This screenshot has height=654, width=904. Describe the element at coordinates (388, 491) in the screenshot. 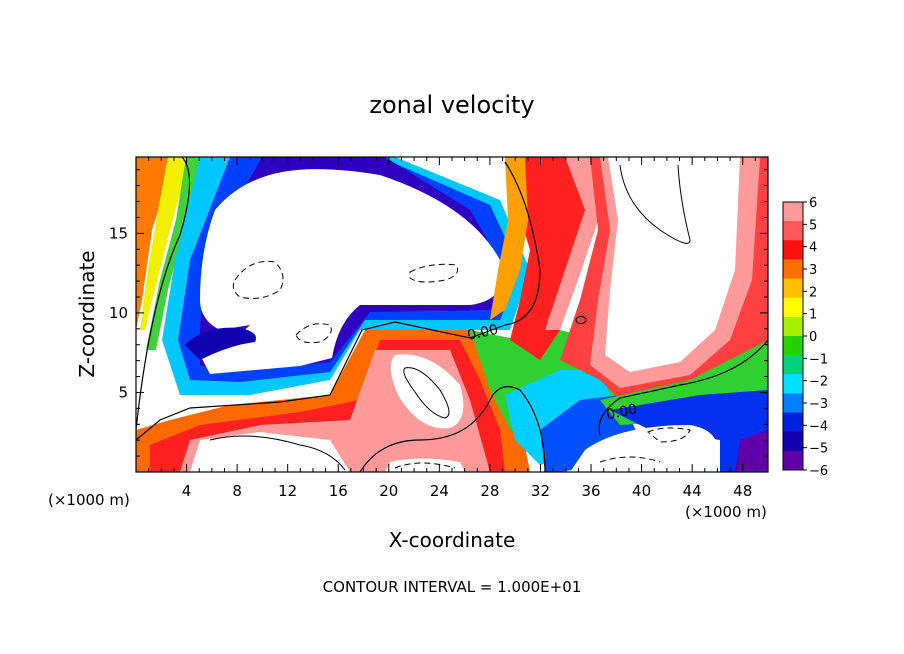

I see `x-tick-label: 20` at that location.